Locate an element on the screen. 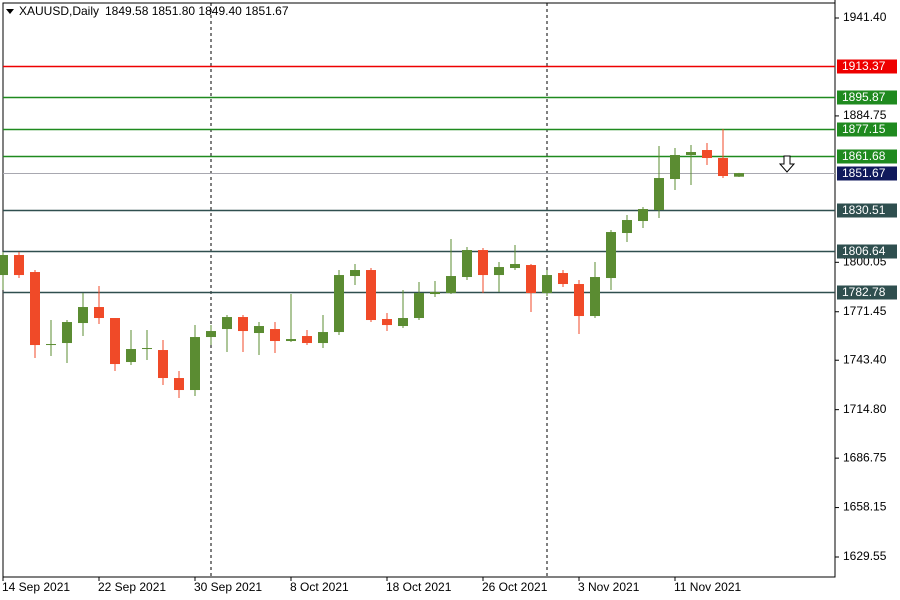 The width and height of the screenshot is (900, 600). level-label: 1830.51 is located at coordinates (864, 210).